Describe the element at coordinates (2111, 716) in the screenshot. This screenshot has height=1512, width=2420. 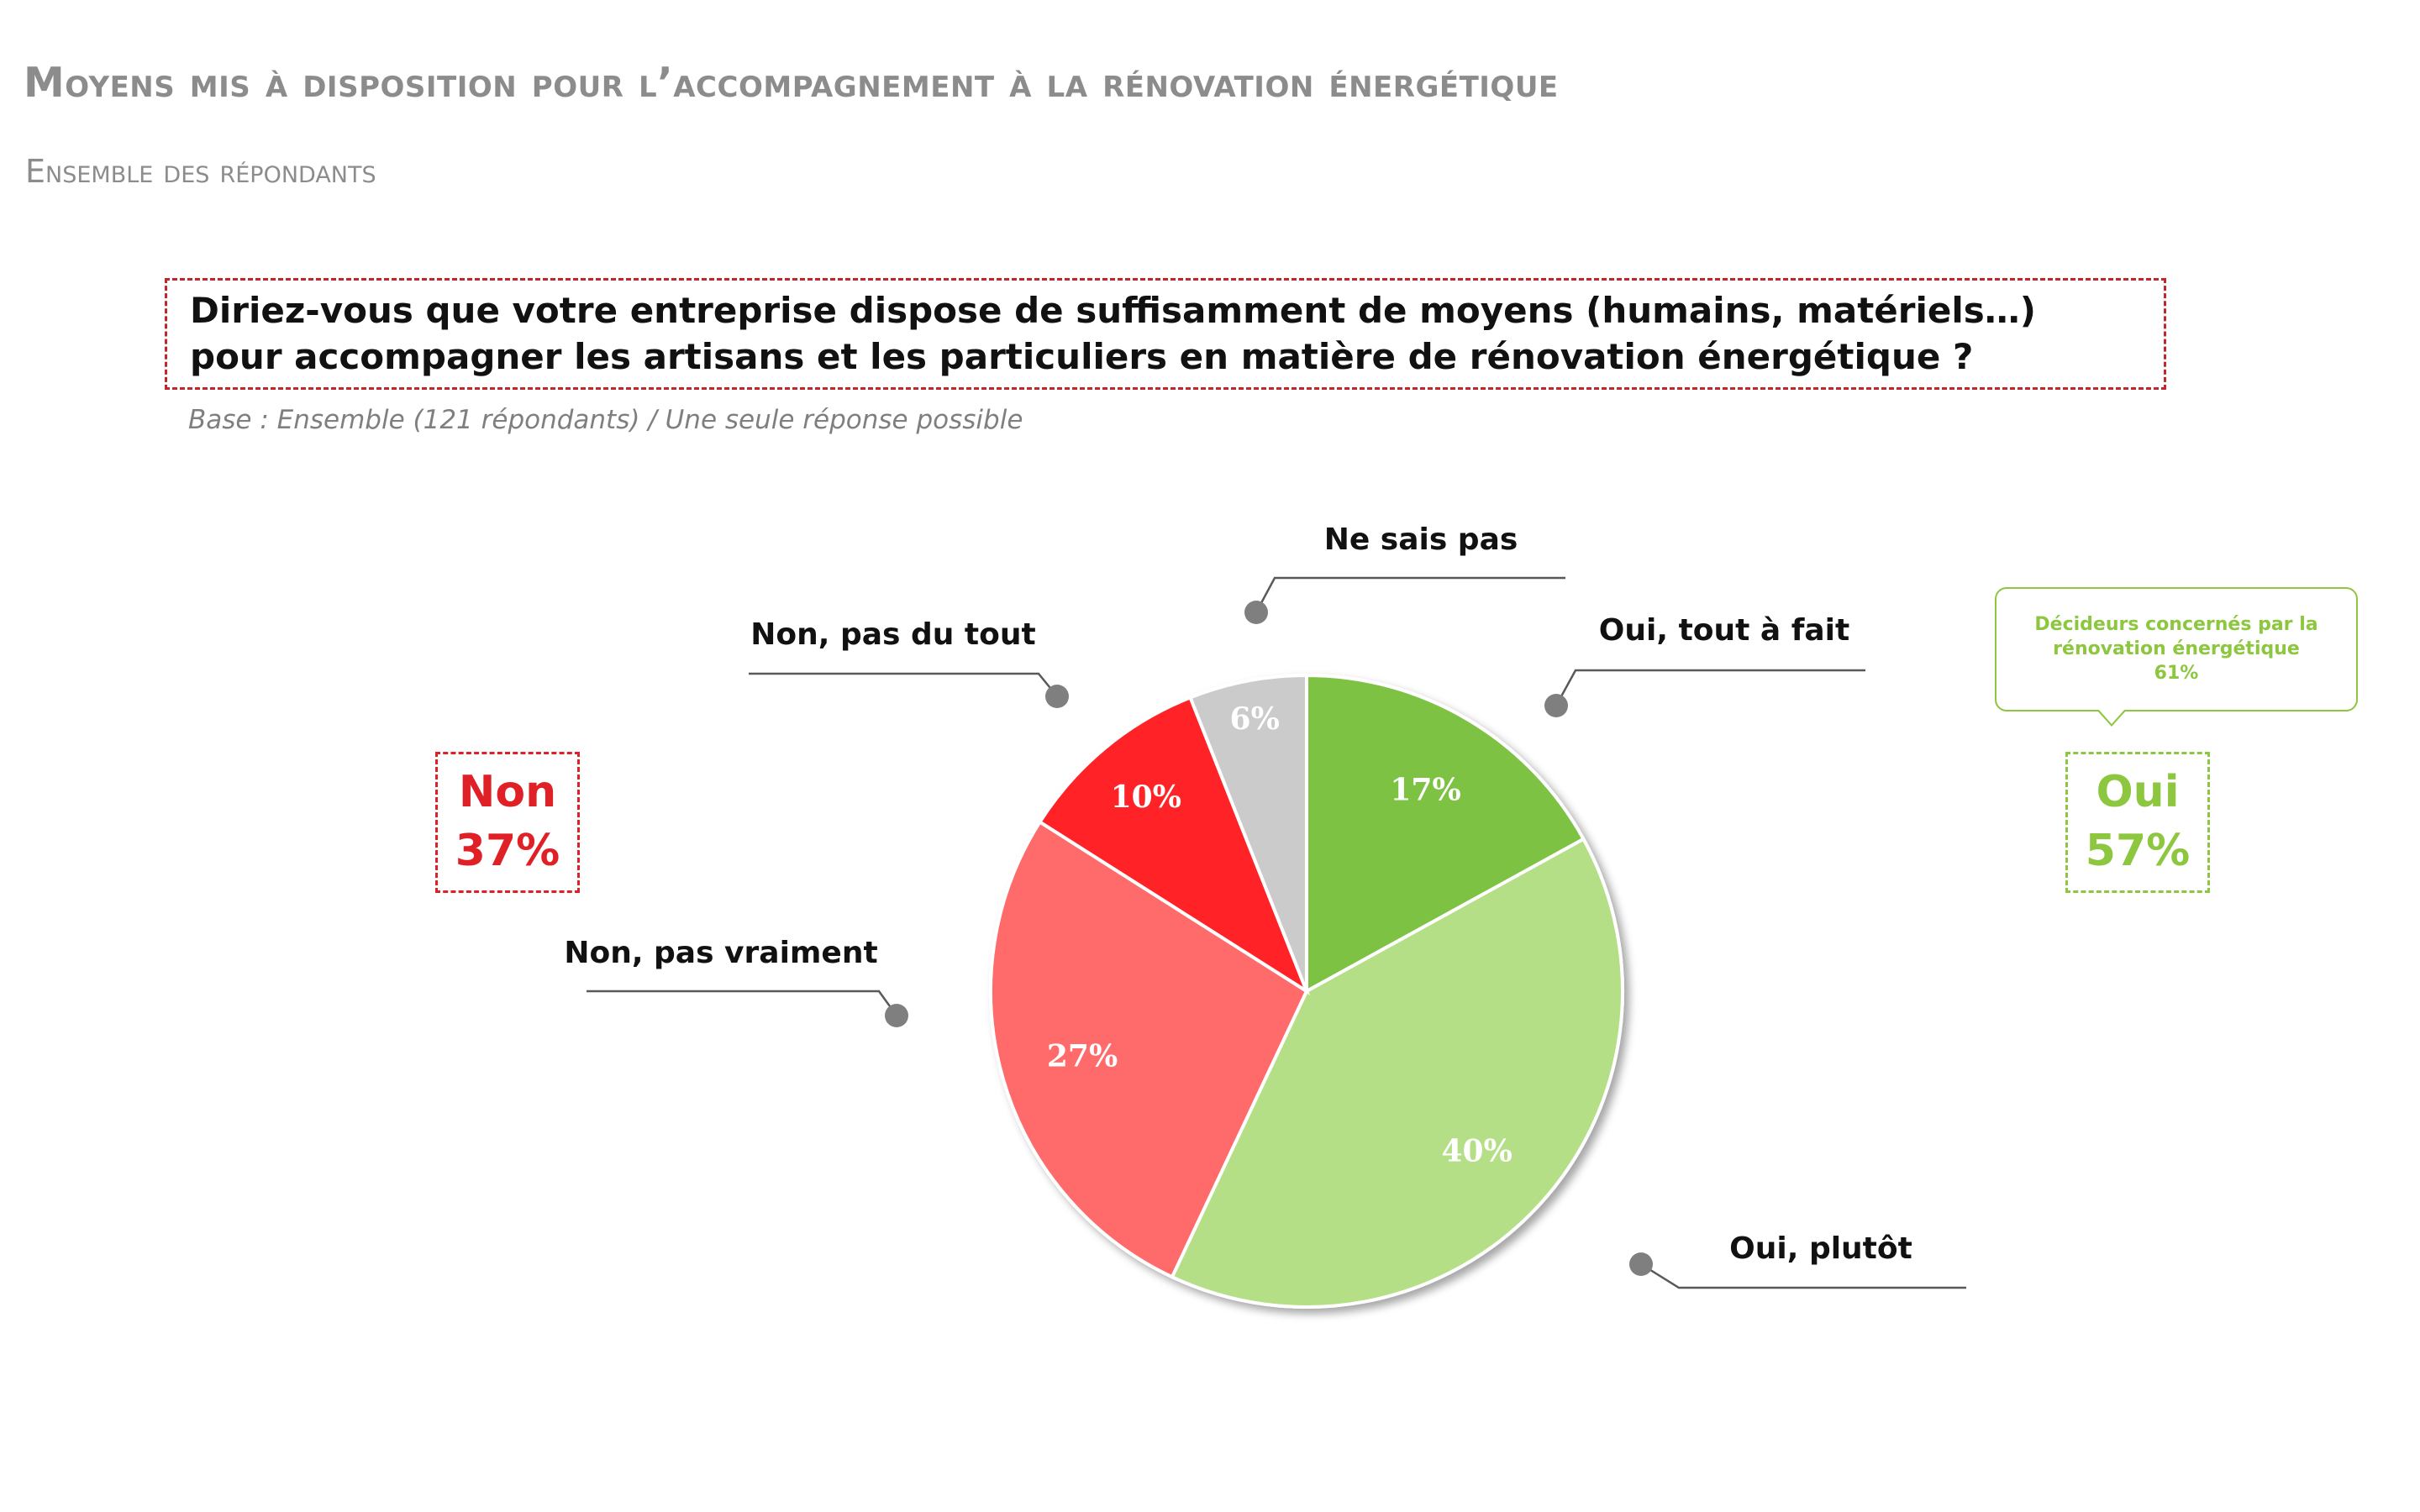
I see `bubble-tail-inner` at that location.